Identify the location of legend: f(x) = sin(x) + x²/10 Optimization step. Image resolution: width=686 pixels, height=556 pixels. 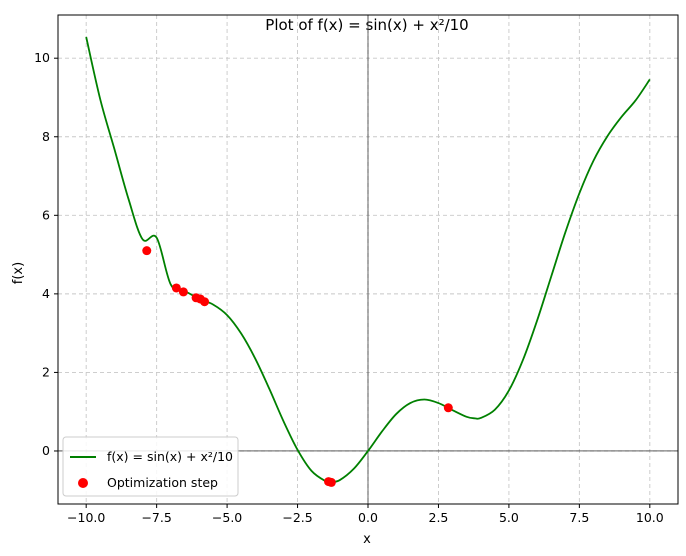
(150, 466).